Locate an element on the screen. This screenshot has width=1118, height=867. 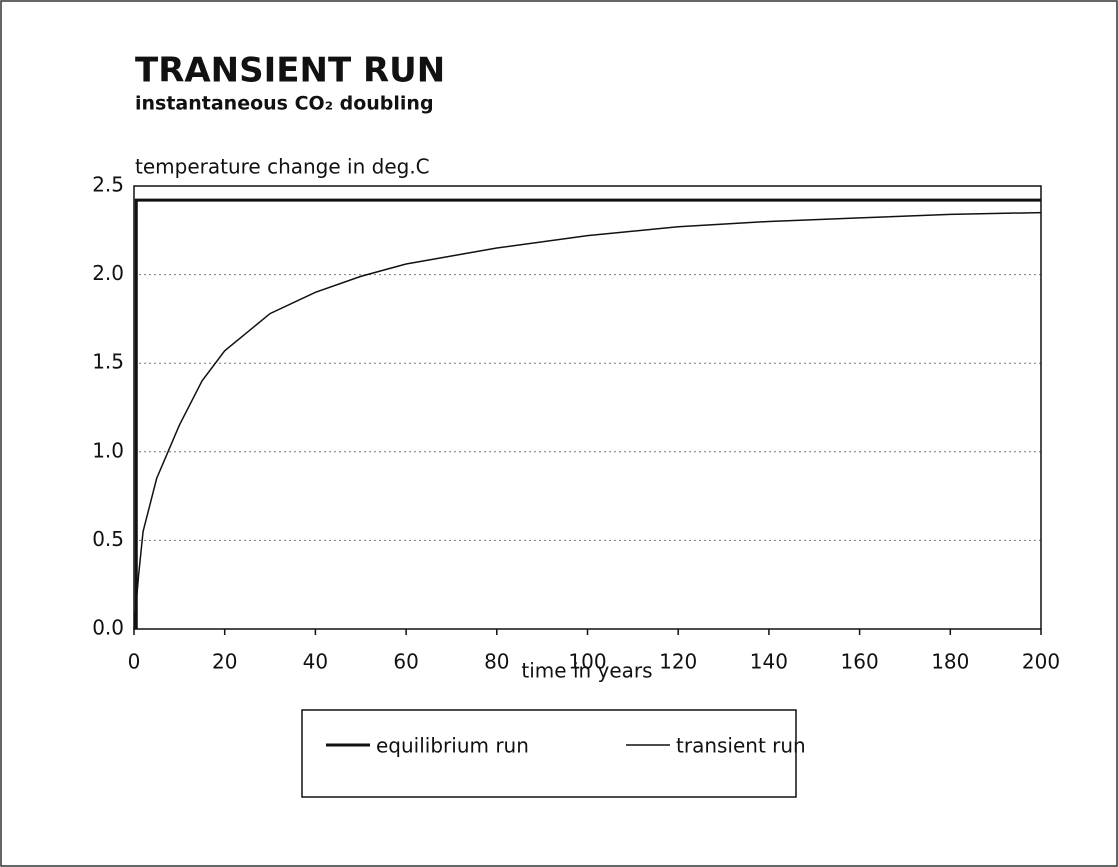
y-tick-label: 2.5 is located at coordinates (108, 185).